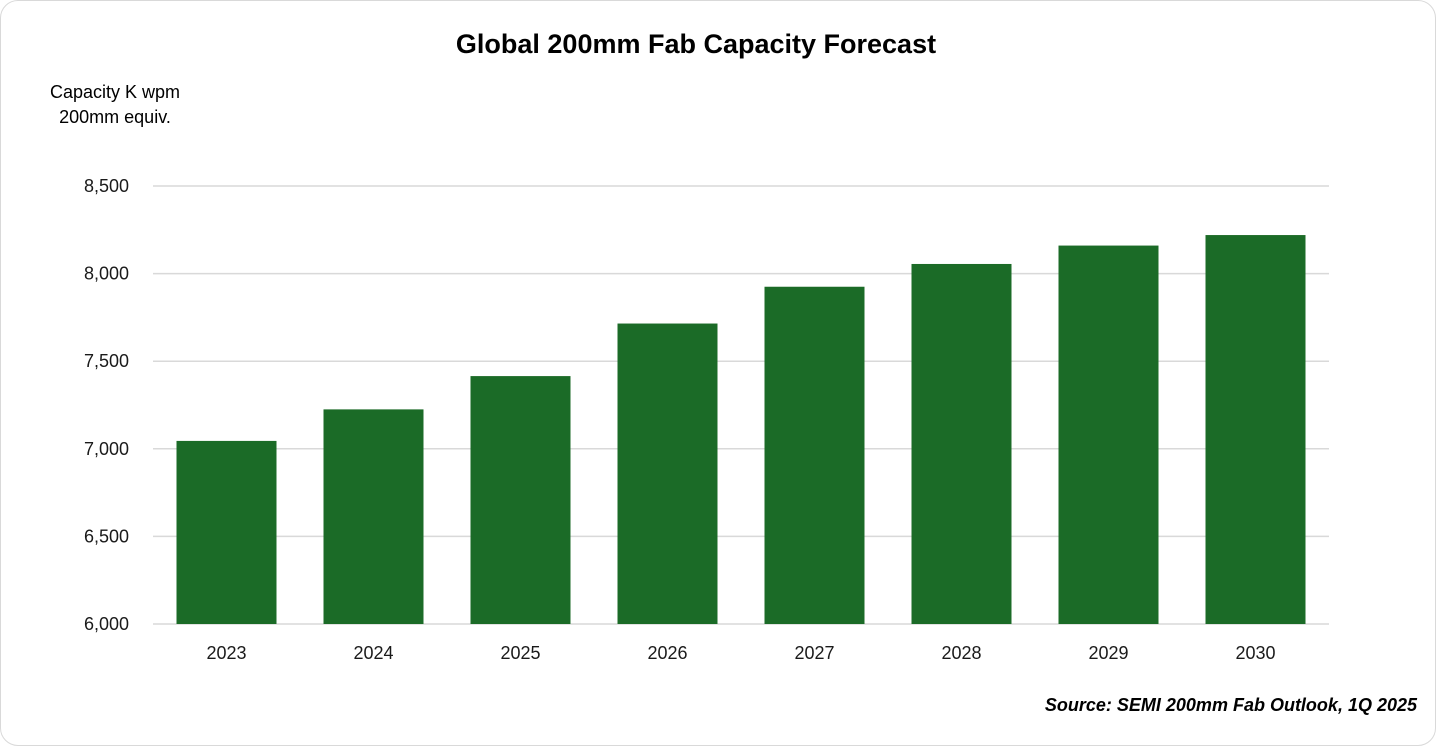 Image resolution: width=1436 pixels, height=747 pixels. I want to click on chart-title: Global 200mm Fab Capacity Forecast, so click(696, 44).